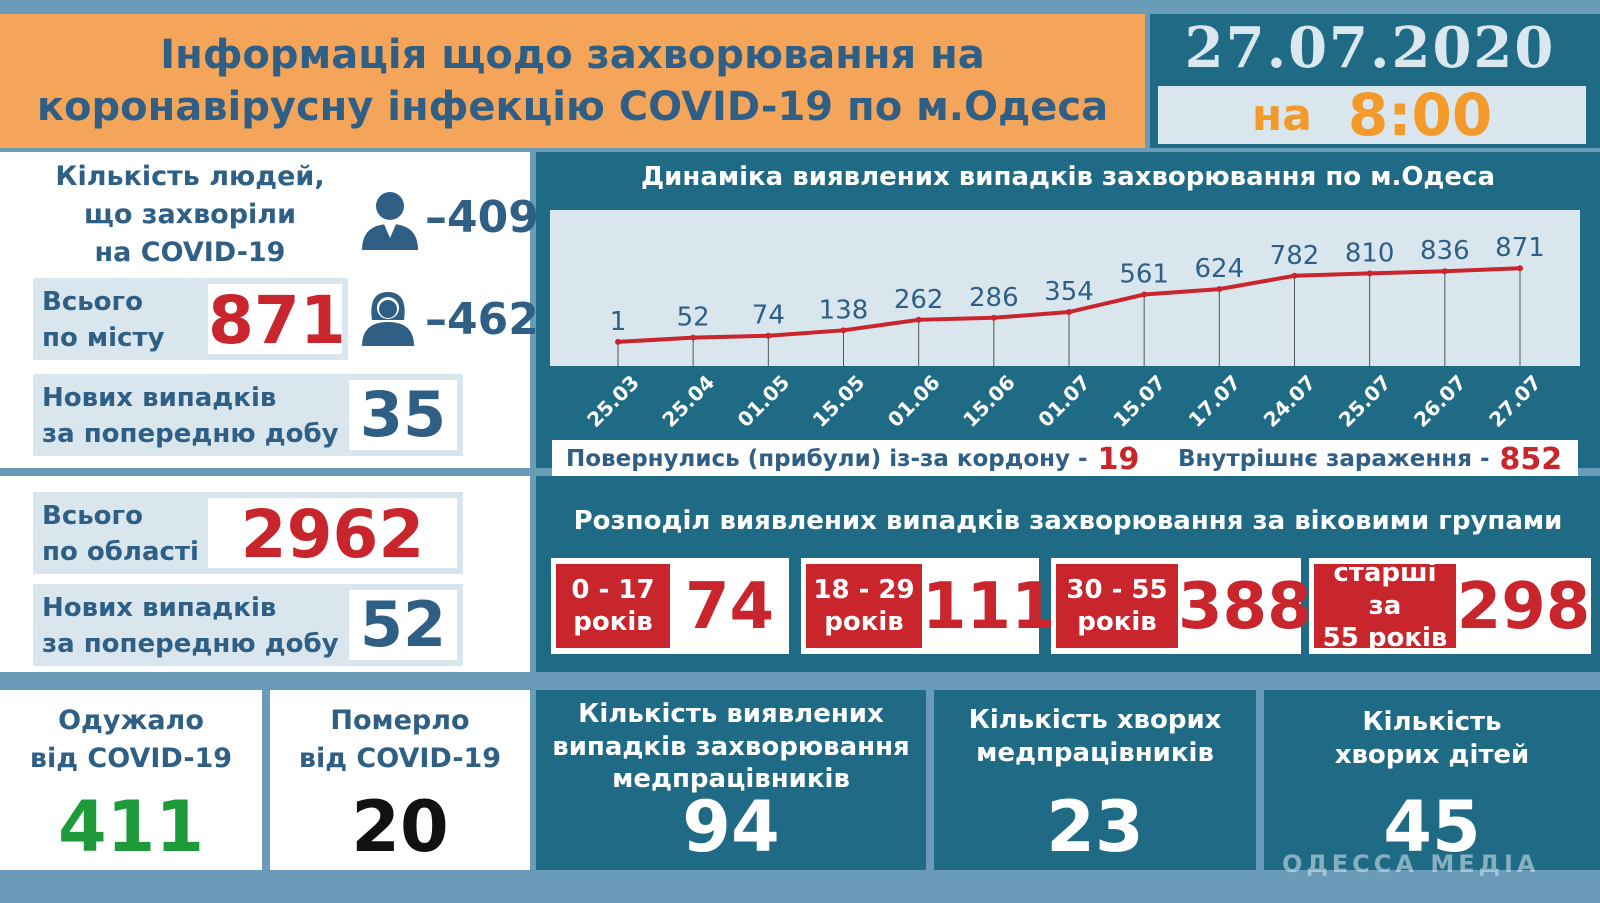  What do you see at coordinates (120, 534) in the screenshot?
I see `region-total-label: Всього по області` at bounding box center [120, 534].